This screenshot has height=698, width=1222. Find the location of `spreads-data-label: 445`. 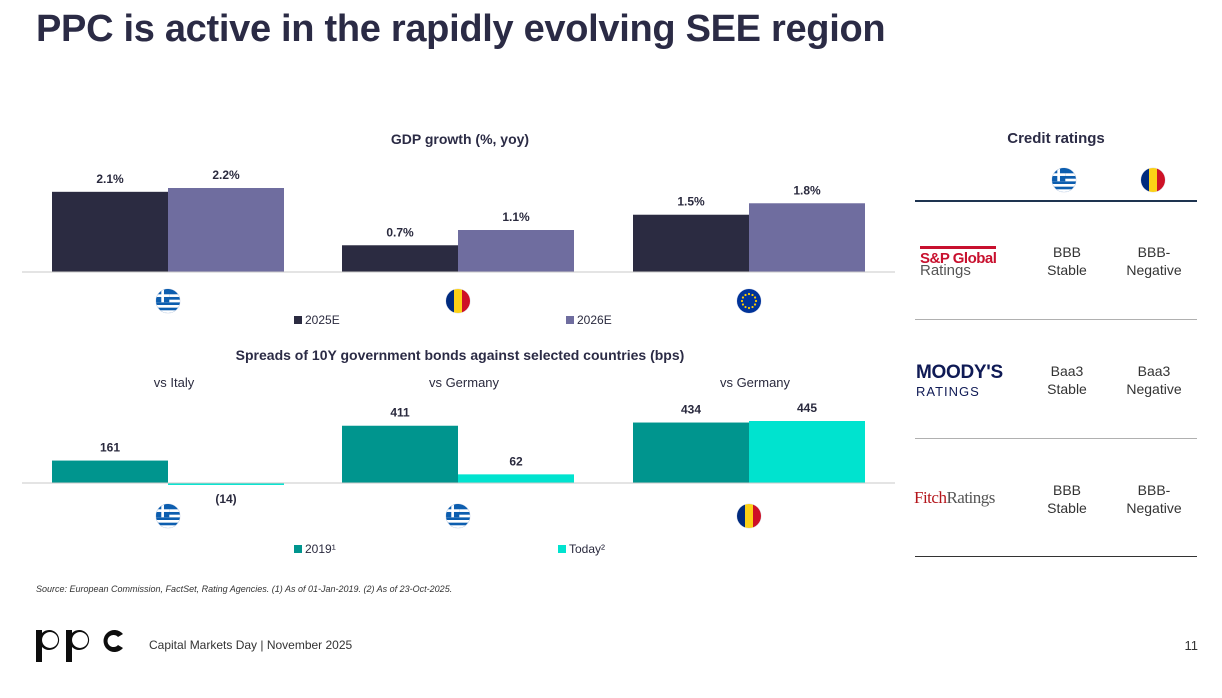

spreads-data-label: 445 is located at coordinates (807, 408).